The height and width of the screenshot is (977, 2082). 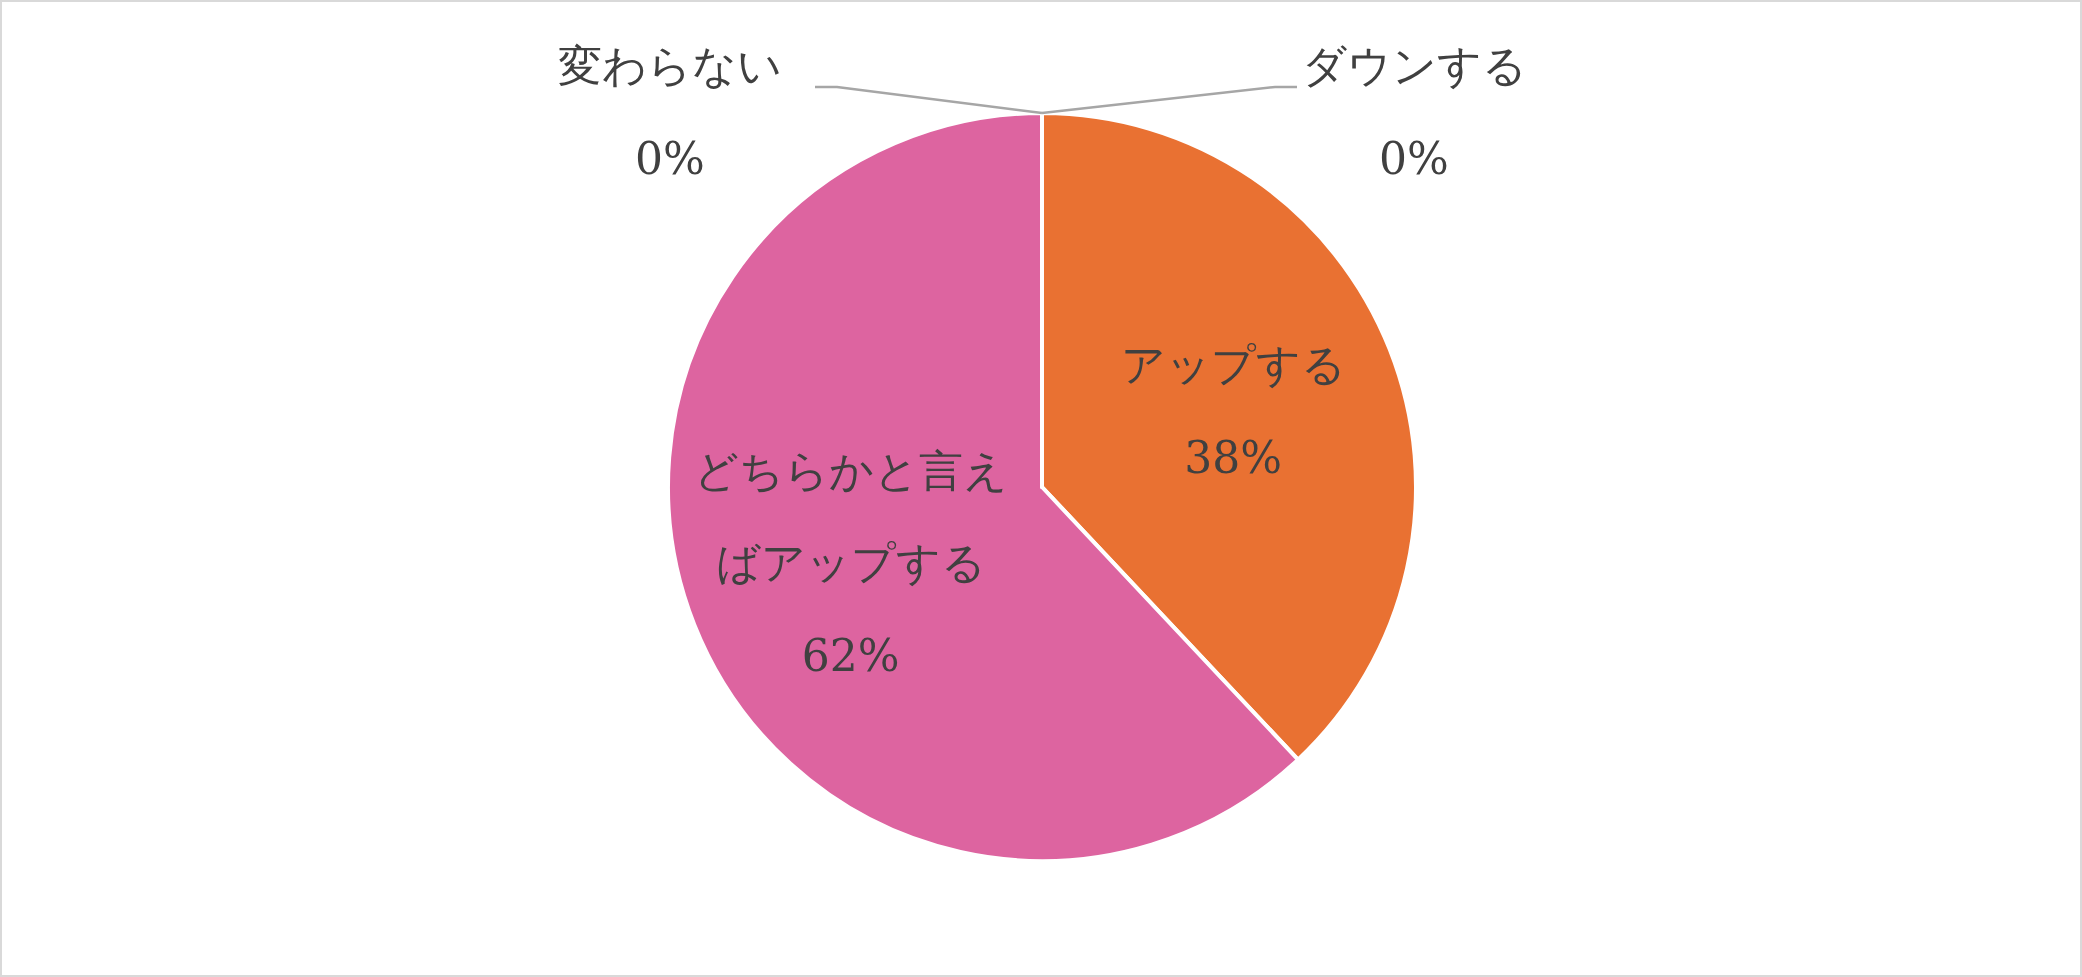 What do you see at coordinates (1233, 365) in the screenshot?
I see `slice-label: アップする` at bounding box center [1233, 365].